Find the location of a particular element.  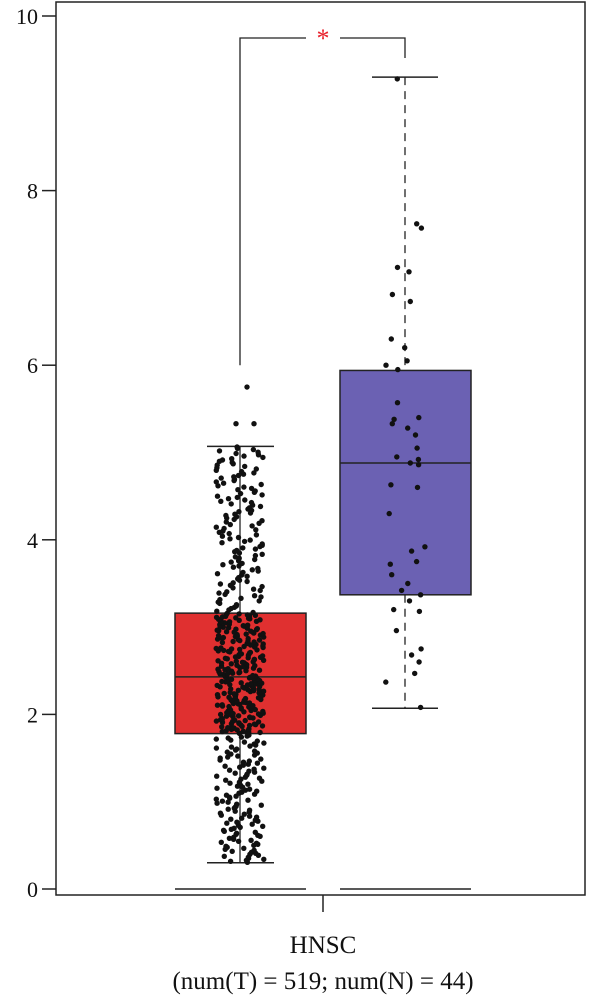

y-tick-label: 6 is located at coordinates (32, 365).